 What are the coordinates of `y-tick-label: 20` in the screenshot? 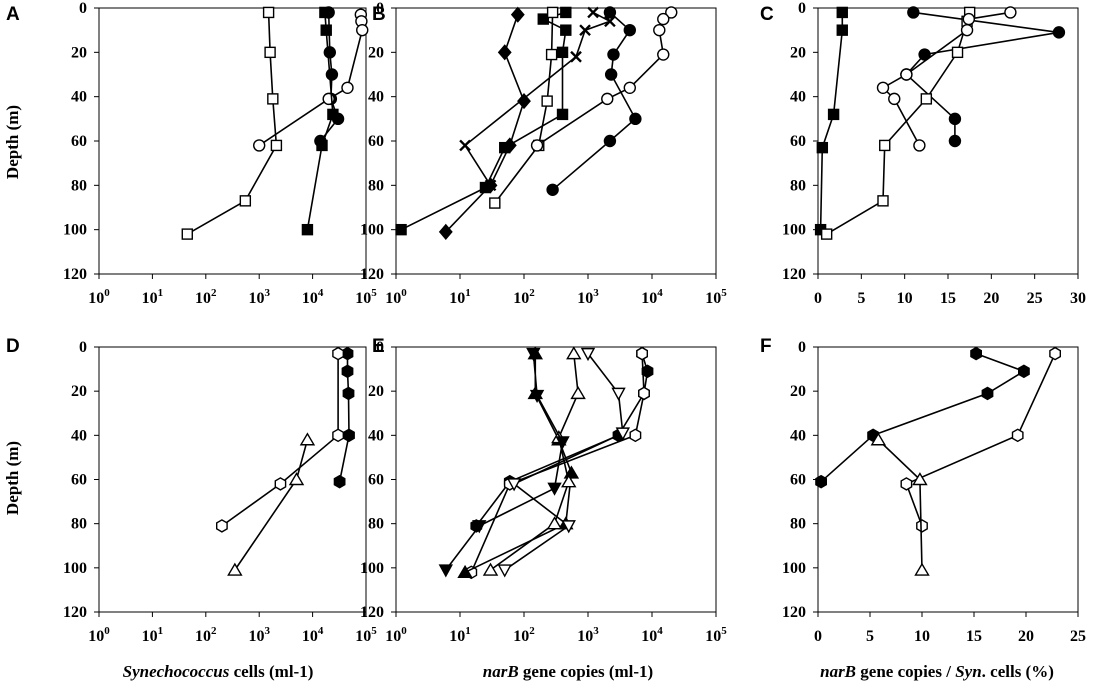 It's located at (798, 391).